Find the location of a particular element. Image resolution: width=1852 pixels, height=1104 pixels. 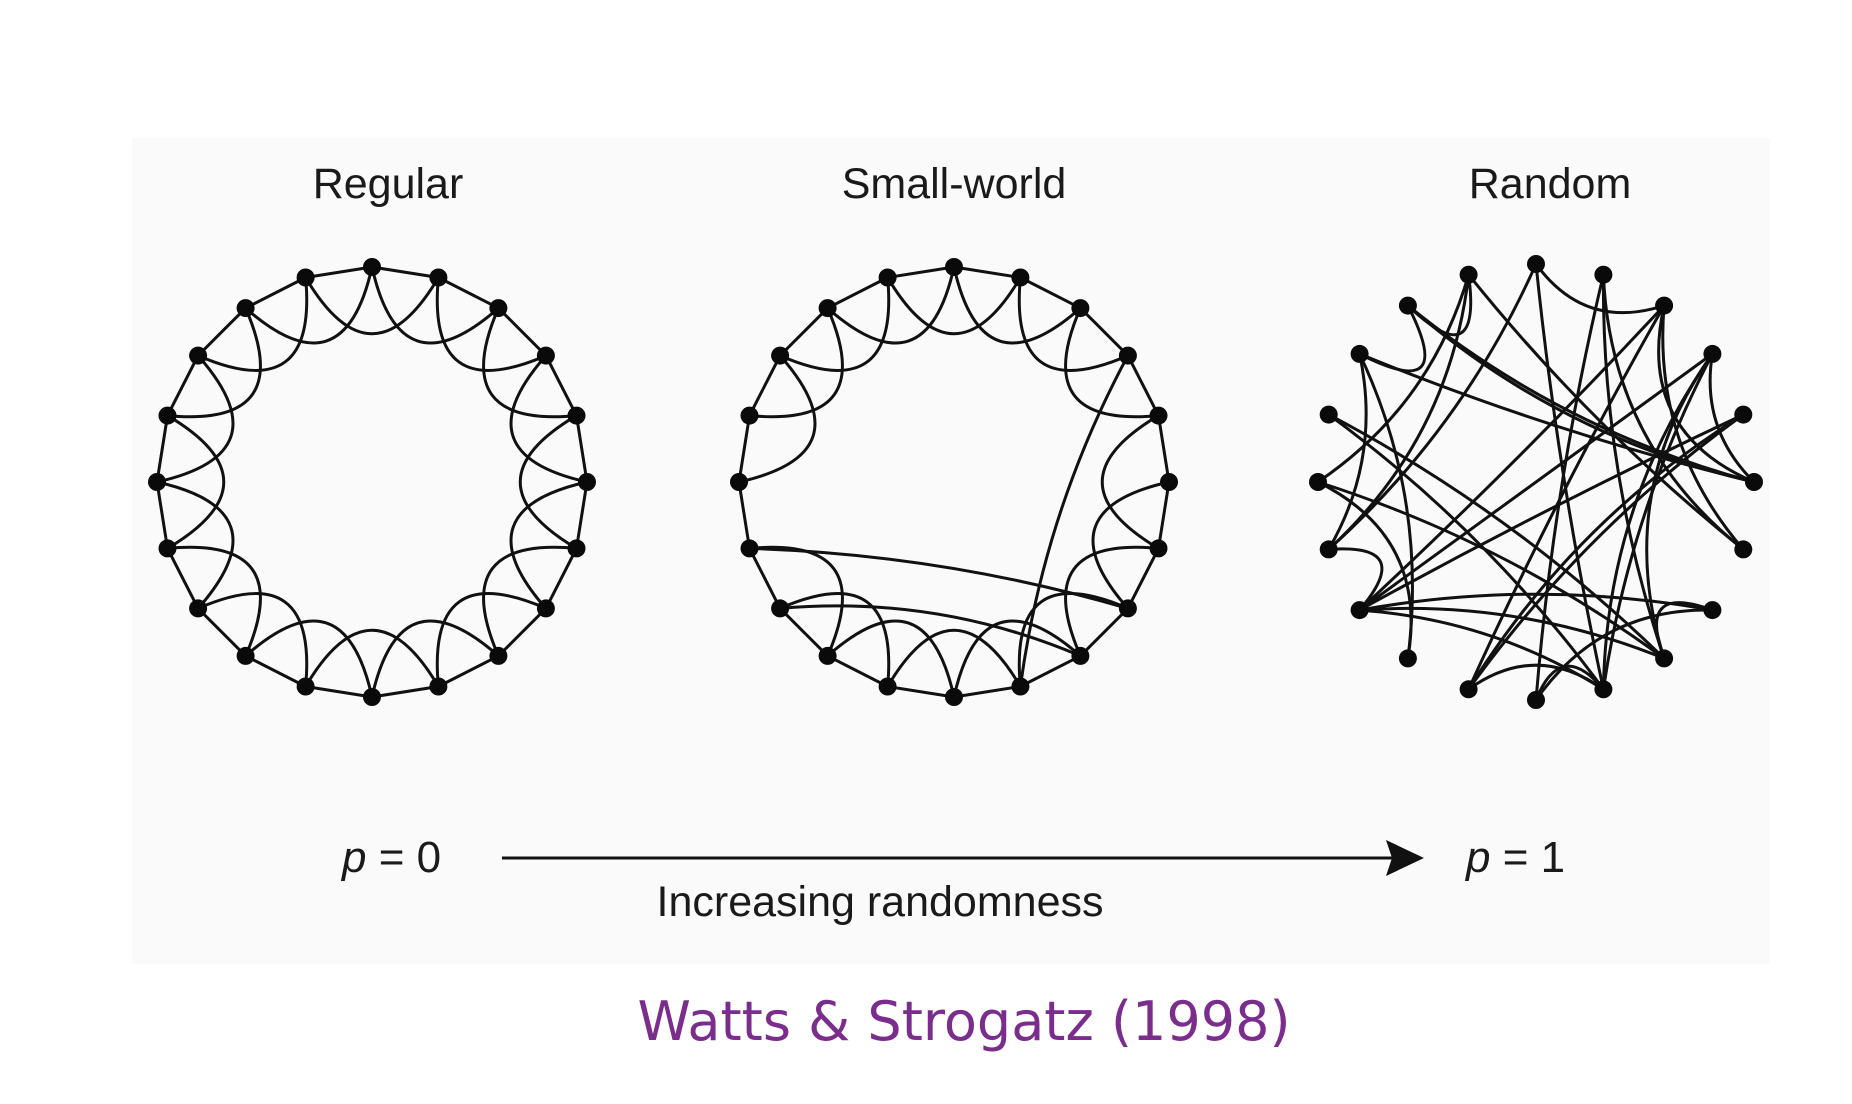

random-network is located at coordinates (1536, 482).